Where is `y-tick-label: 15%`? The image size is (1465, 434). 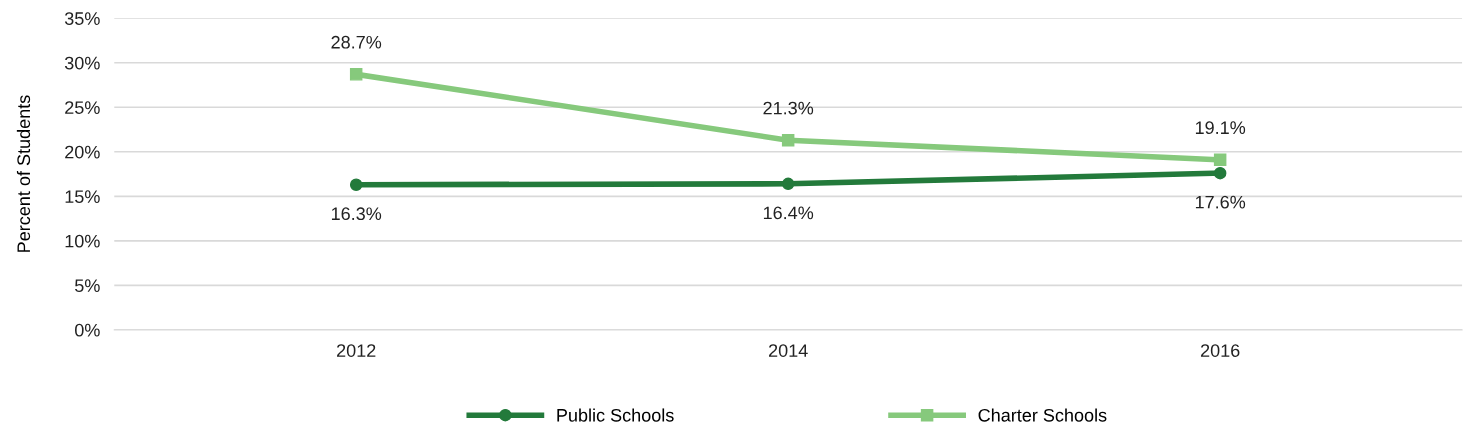
y-tick-label: 15% is located at coordinates (82, 197).